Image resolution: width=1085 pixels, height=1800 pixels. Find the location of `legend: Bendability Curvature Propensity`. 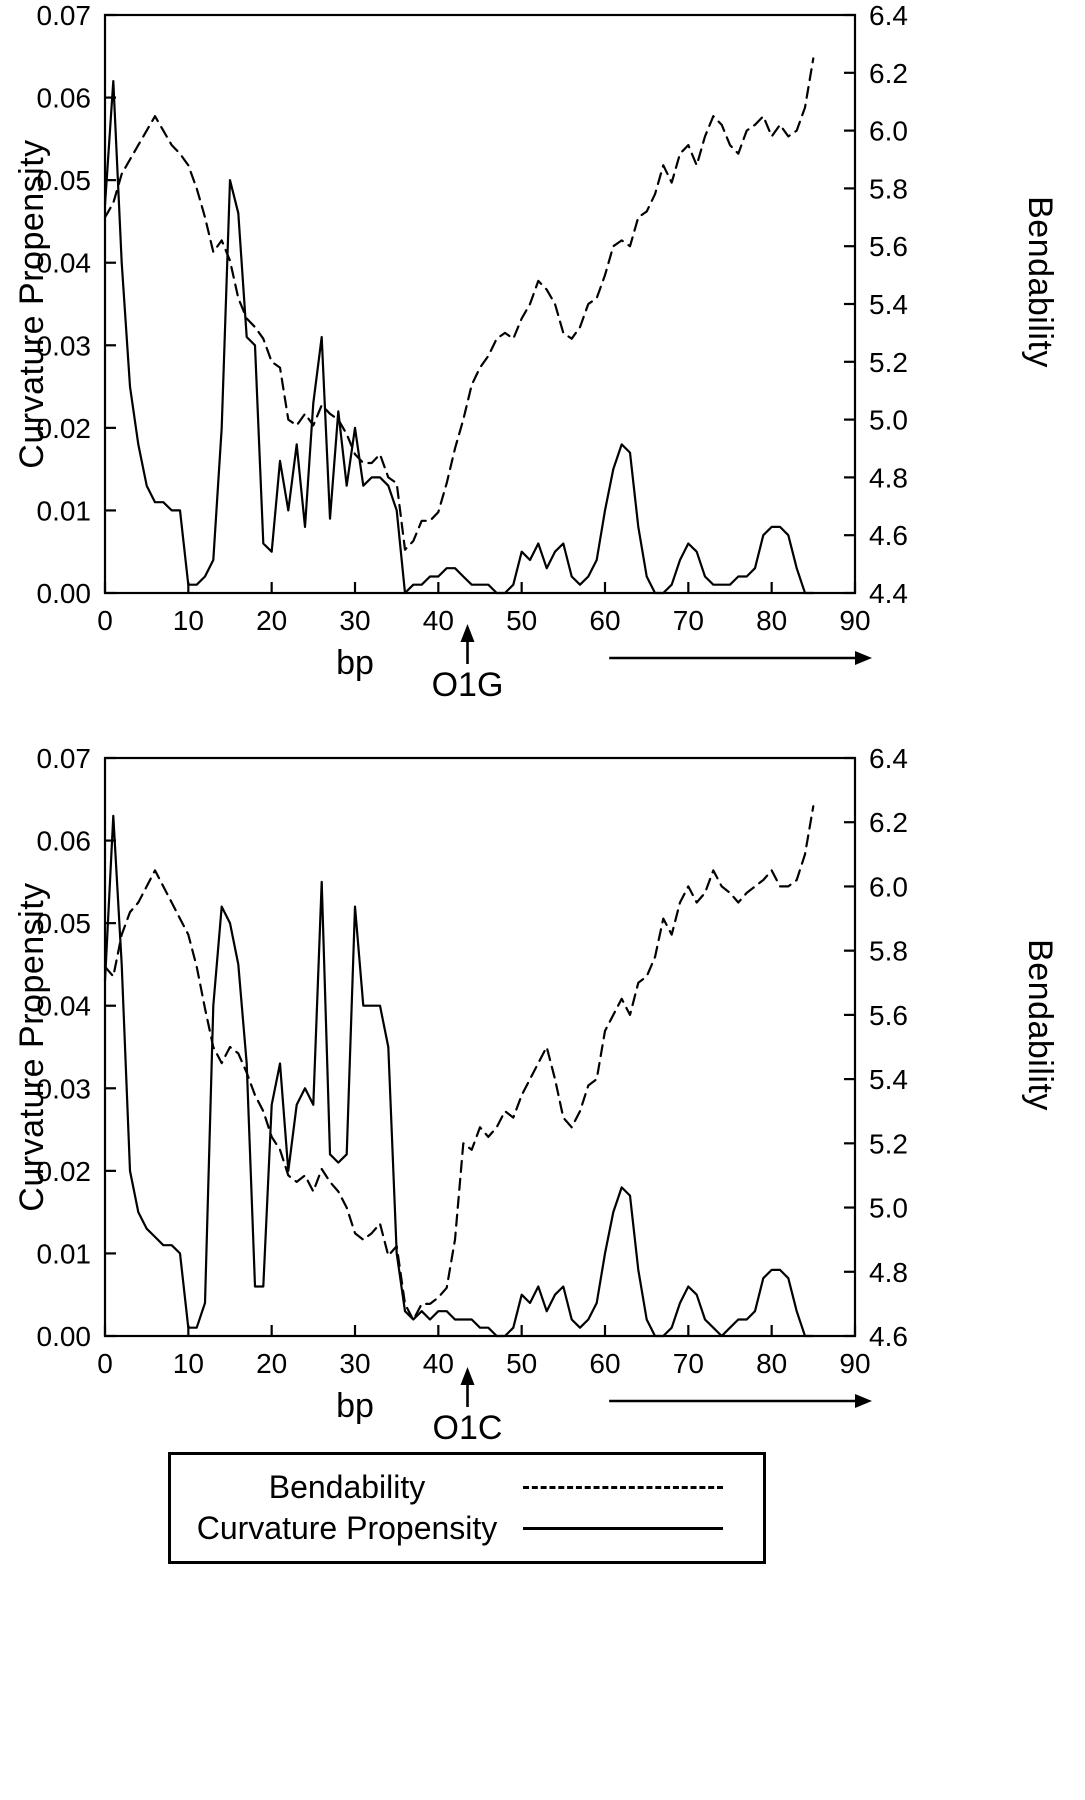

legend: Bendability Curvature Propensity is located at coordinates (467, 1508).